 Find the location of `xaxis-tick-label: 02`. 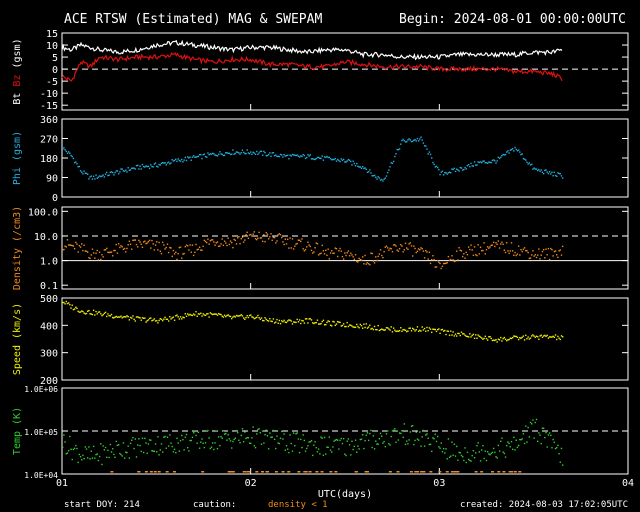

xaxis-tick-label: 02 is located at coordinates (251, 483).